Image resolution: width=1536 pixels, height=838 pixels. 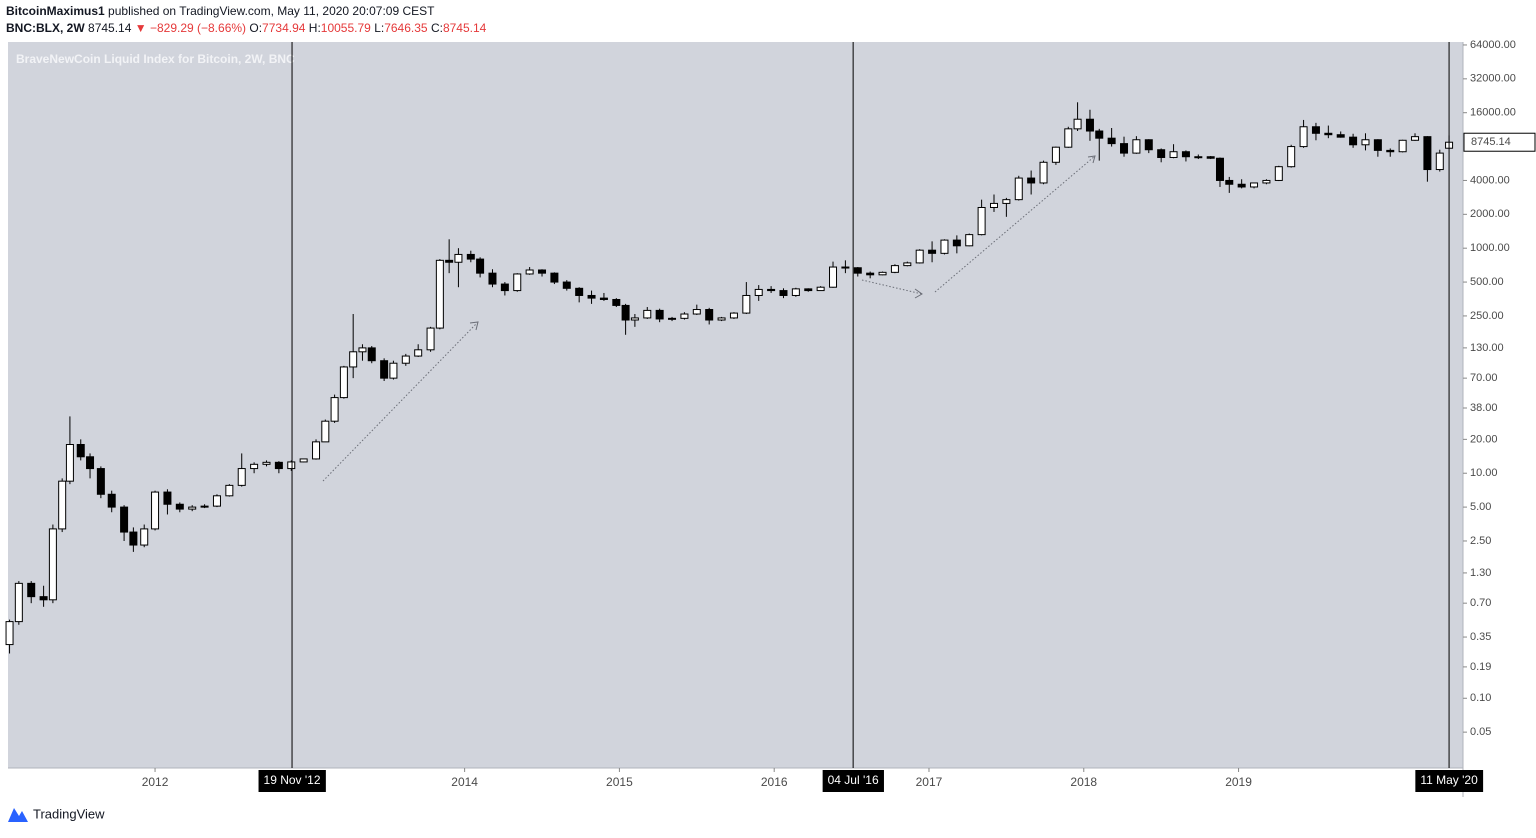 What do you see at coordinates (465, 28) in the screenshot?
I see `close-value: 8745.14` at bounding box center [465, 28].